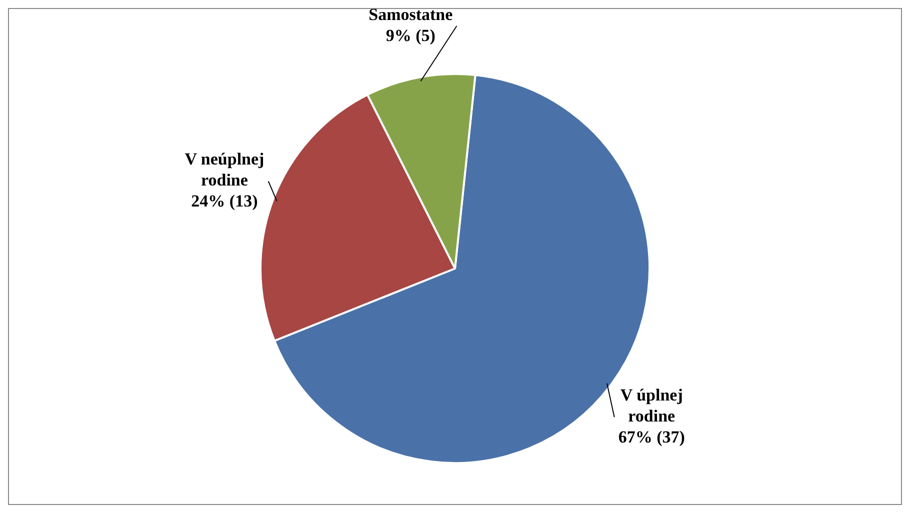 The width and height of the screenshot is (910, 513). I want to click on slice-label: Samostatne, so click(411, 14).